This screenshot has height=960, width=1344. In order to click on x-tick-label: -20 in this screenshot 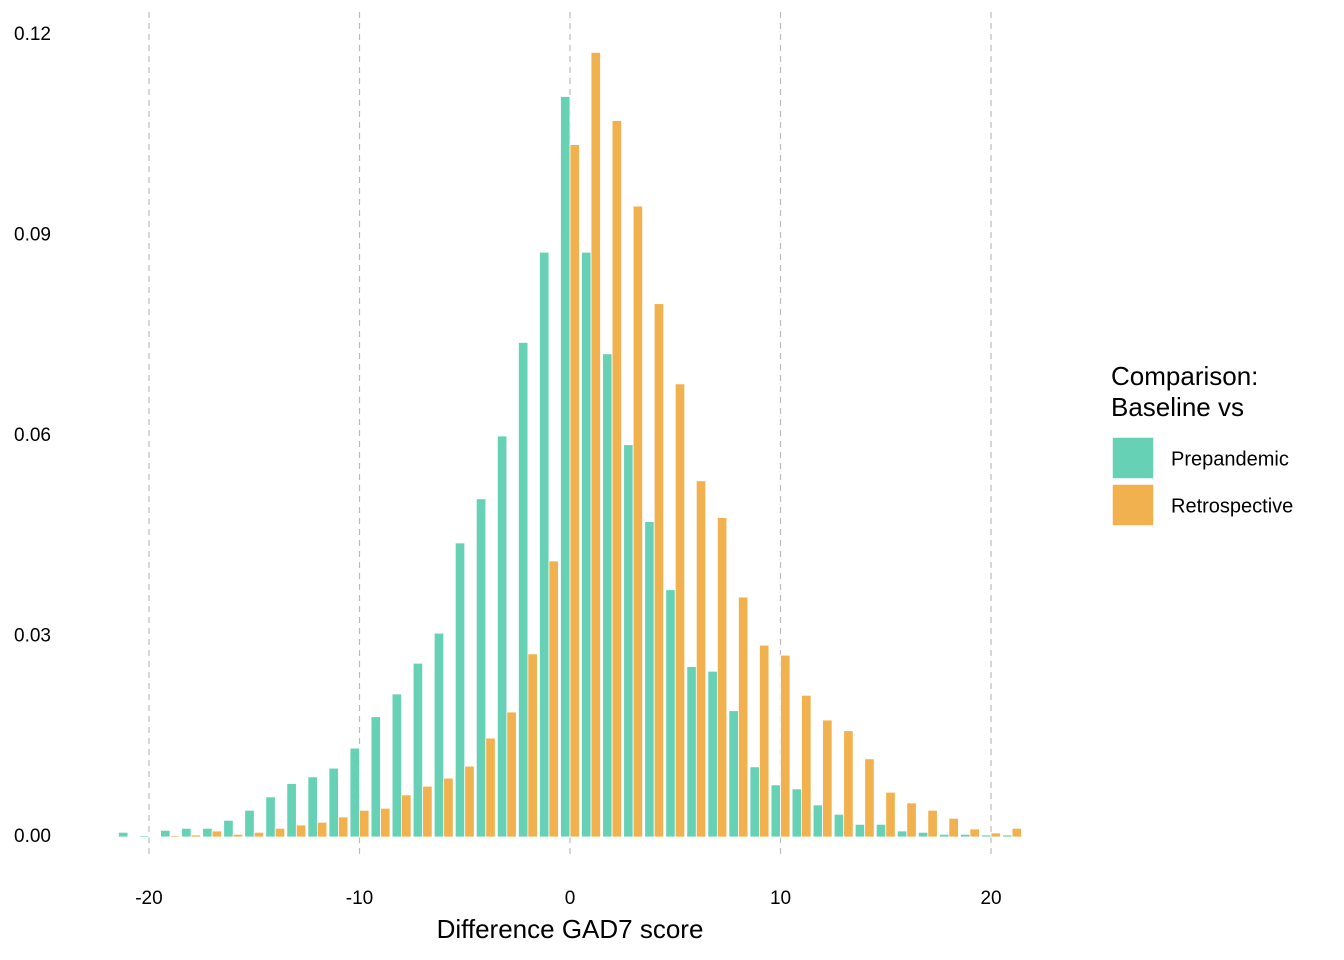, I will do `click(148, 898)`.